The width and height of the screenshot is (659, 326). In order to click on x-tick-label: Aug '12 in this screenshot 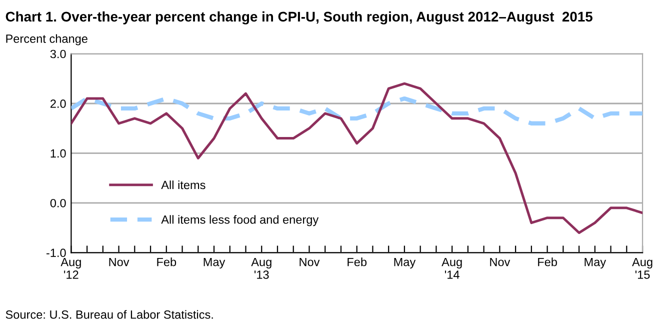, I will do `click(70, 268)`.